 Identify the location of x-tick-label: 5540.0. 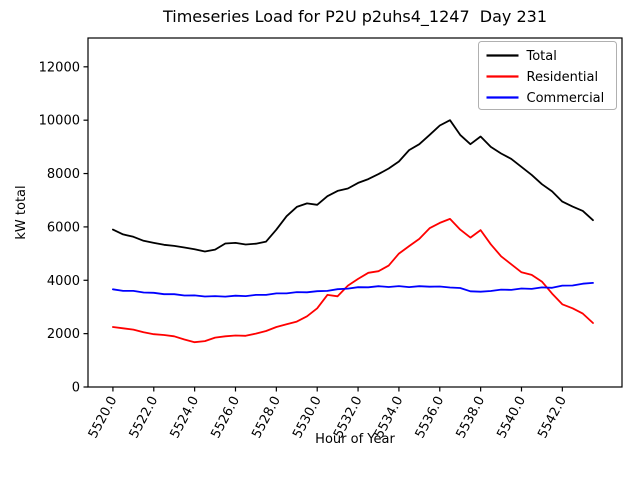
(511, 417).